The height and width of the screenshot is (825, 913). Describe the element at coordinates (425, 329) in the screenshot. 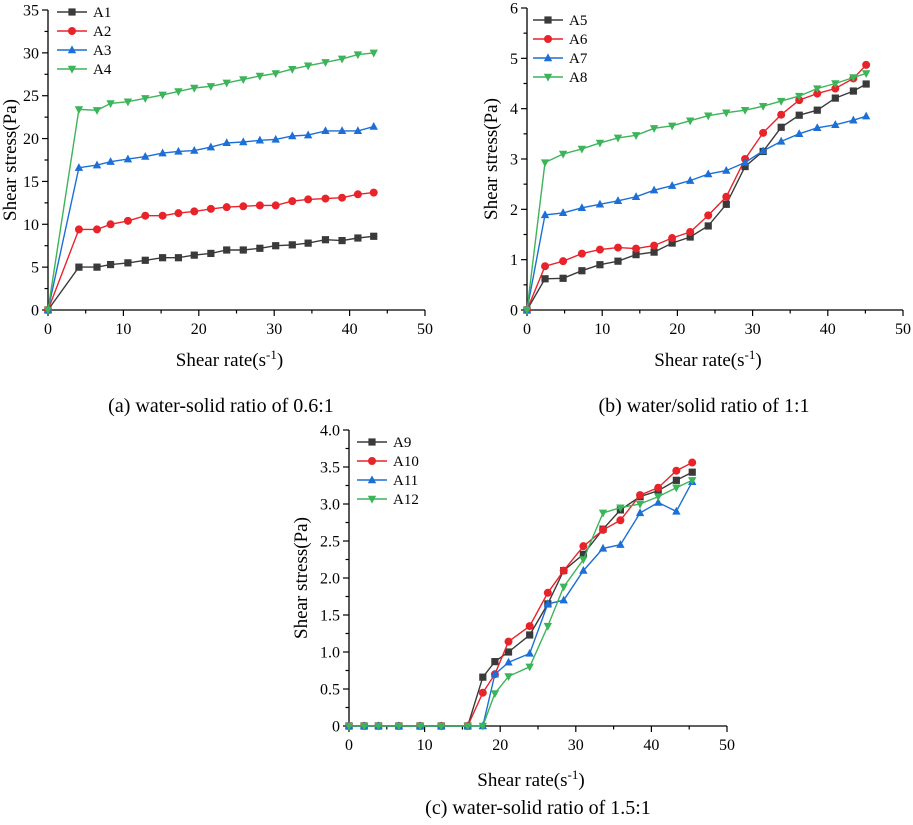

I see `x-tick-label: 50` at that location.